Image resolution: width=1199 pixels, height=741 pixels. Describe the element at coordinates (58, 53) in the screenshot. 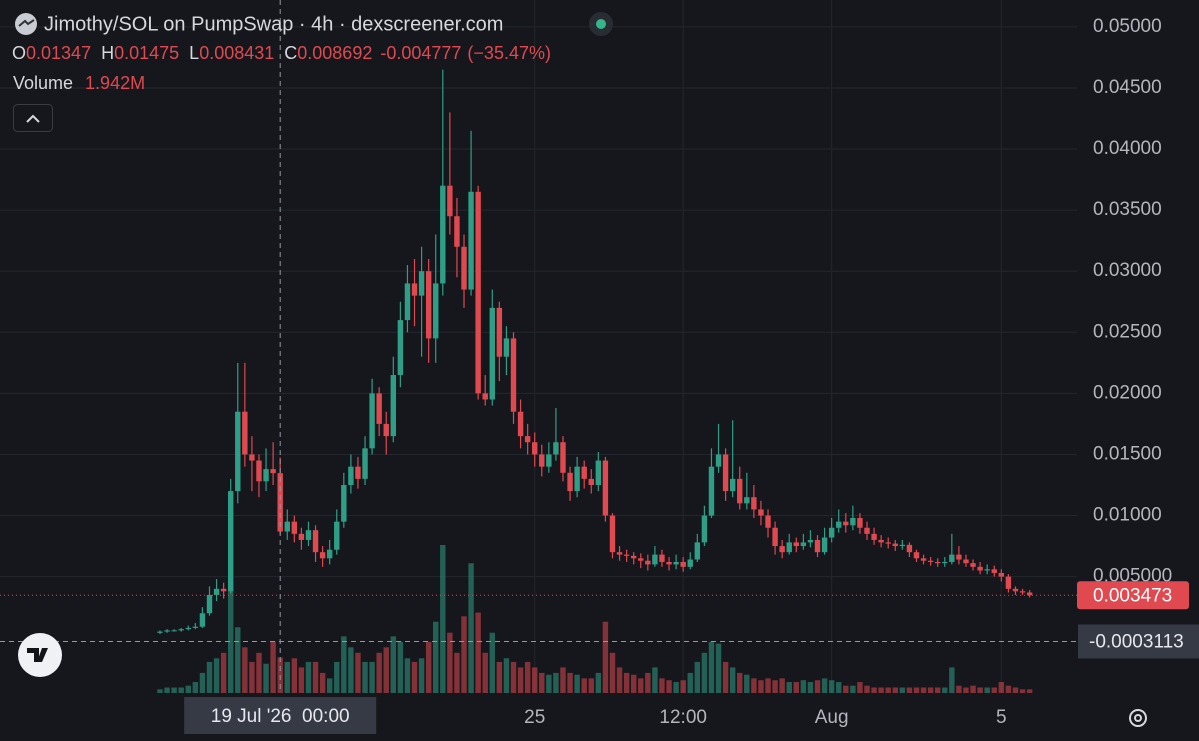

I see `value: 0.01347` at that location.